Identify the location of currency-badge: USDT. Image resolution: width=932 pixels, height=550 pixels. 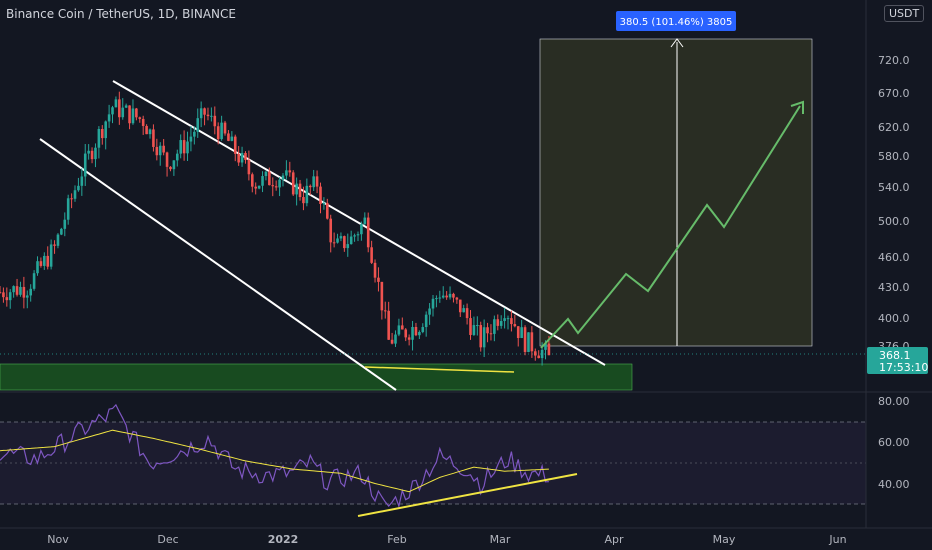
(904, 13).